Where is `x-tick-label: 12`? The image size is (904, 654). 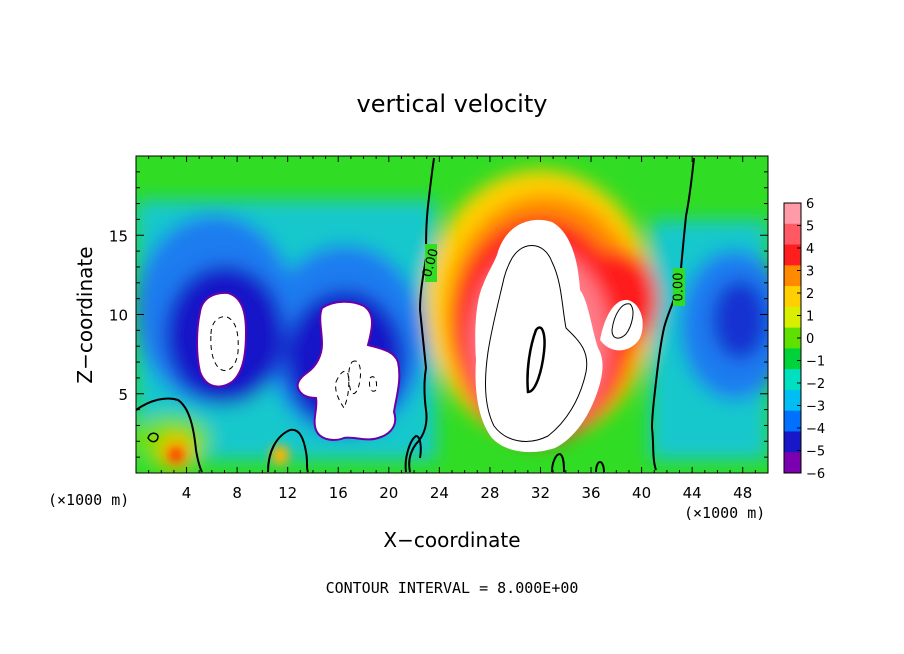 x-tick-label: 12 is located at coordinates (287, 493).